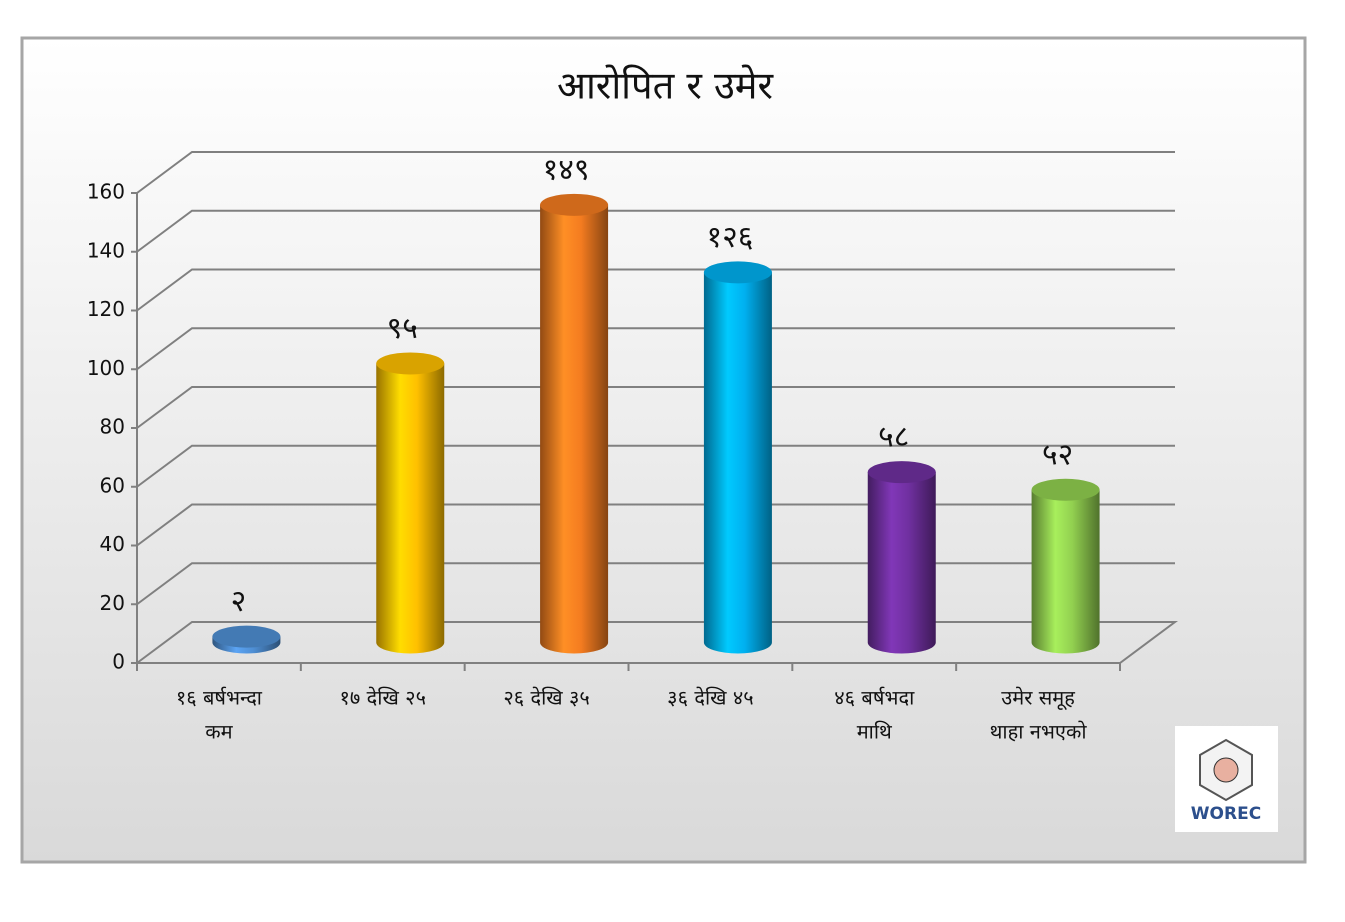  Describe the element at coordinates (566, 169) in the screenshot. I see `value-label: १४९` at that location.